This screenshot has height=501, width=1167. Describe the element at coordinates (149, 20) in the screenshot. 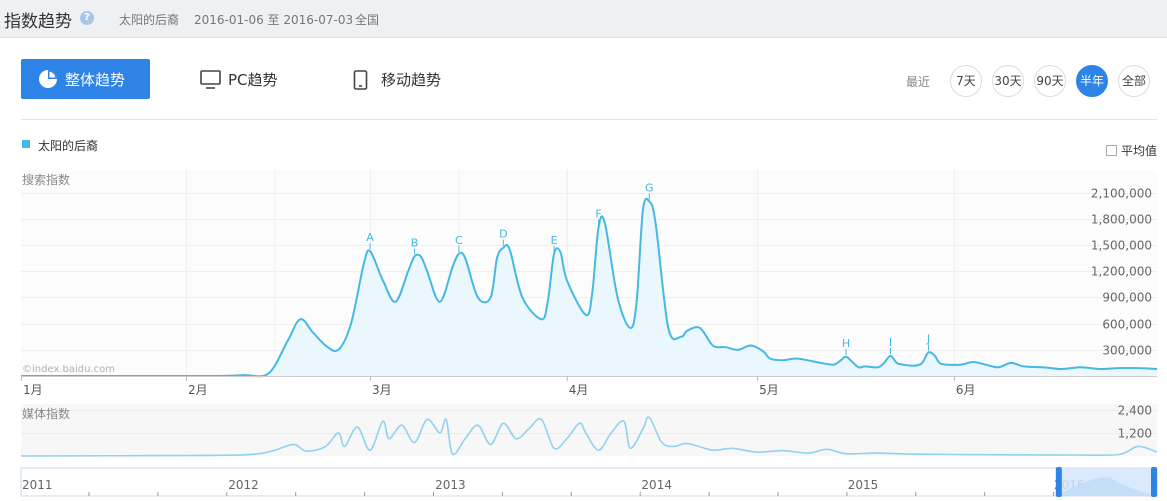

I see `keyword-label: 太阳的后裔` at that location.